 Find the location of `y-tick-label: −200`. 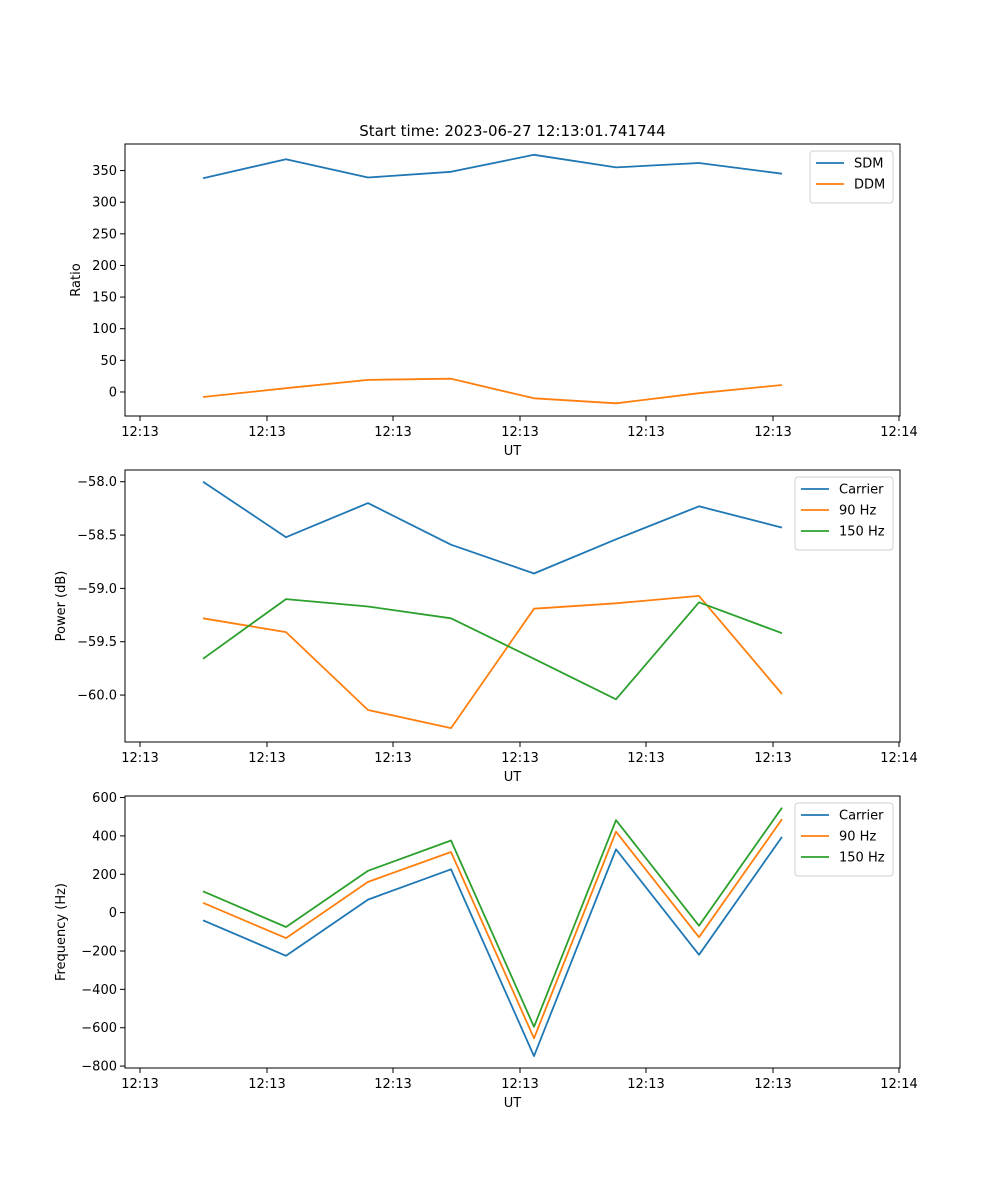

y-tick-label: −200 is located at coordinates (99, 951).